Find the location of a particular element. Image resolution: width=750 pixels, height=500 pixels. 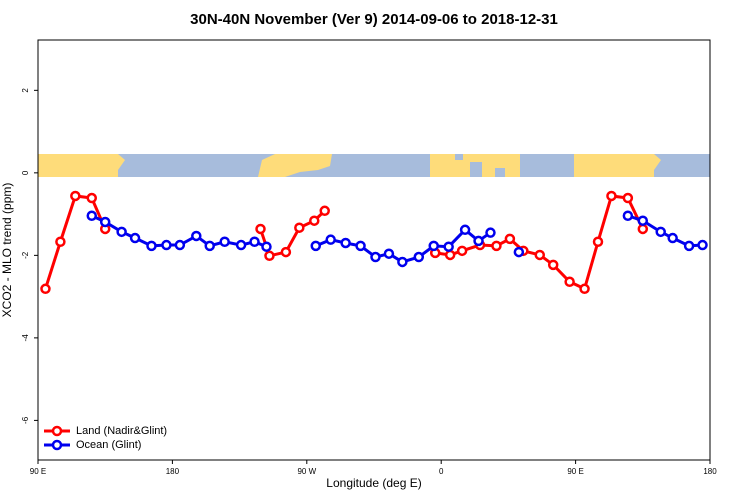

series-line is located at coordinates (397, 239).